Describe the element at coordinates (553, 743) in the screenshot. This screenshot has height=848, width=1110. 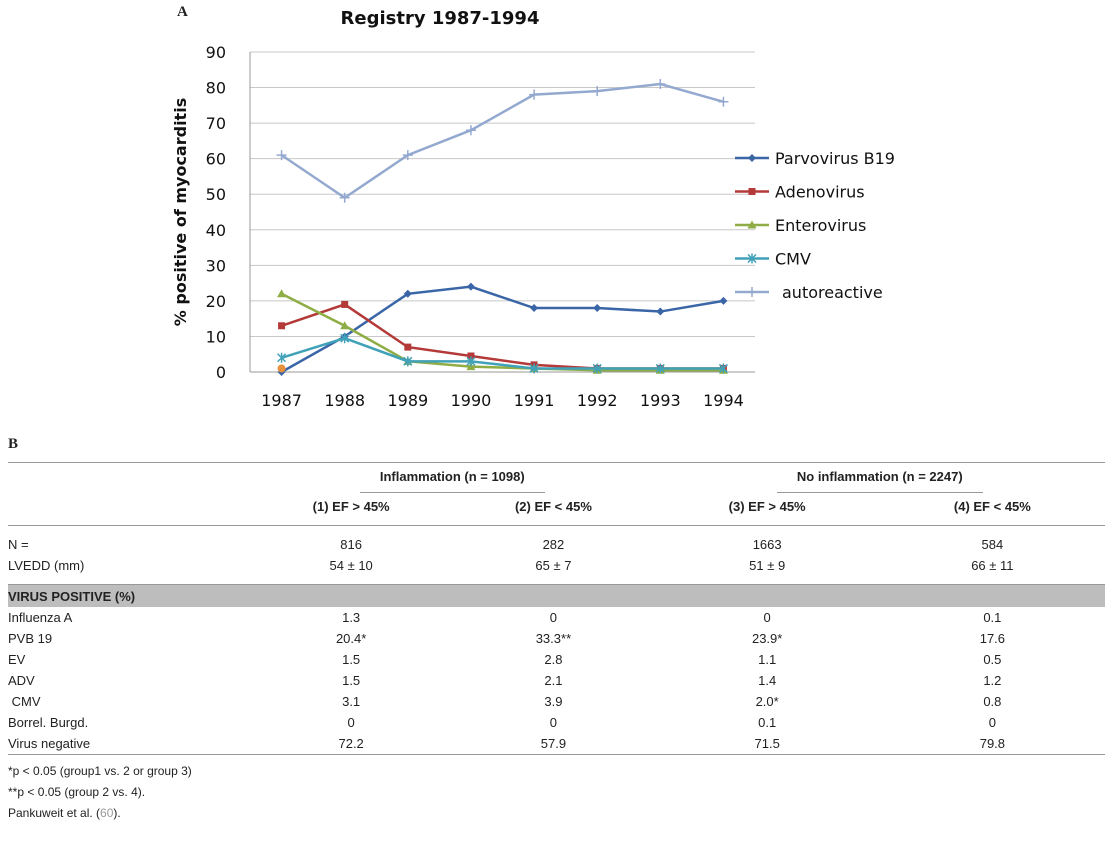
I see `table-cell: 57.9` at that location.